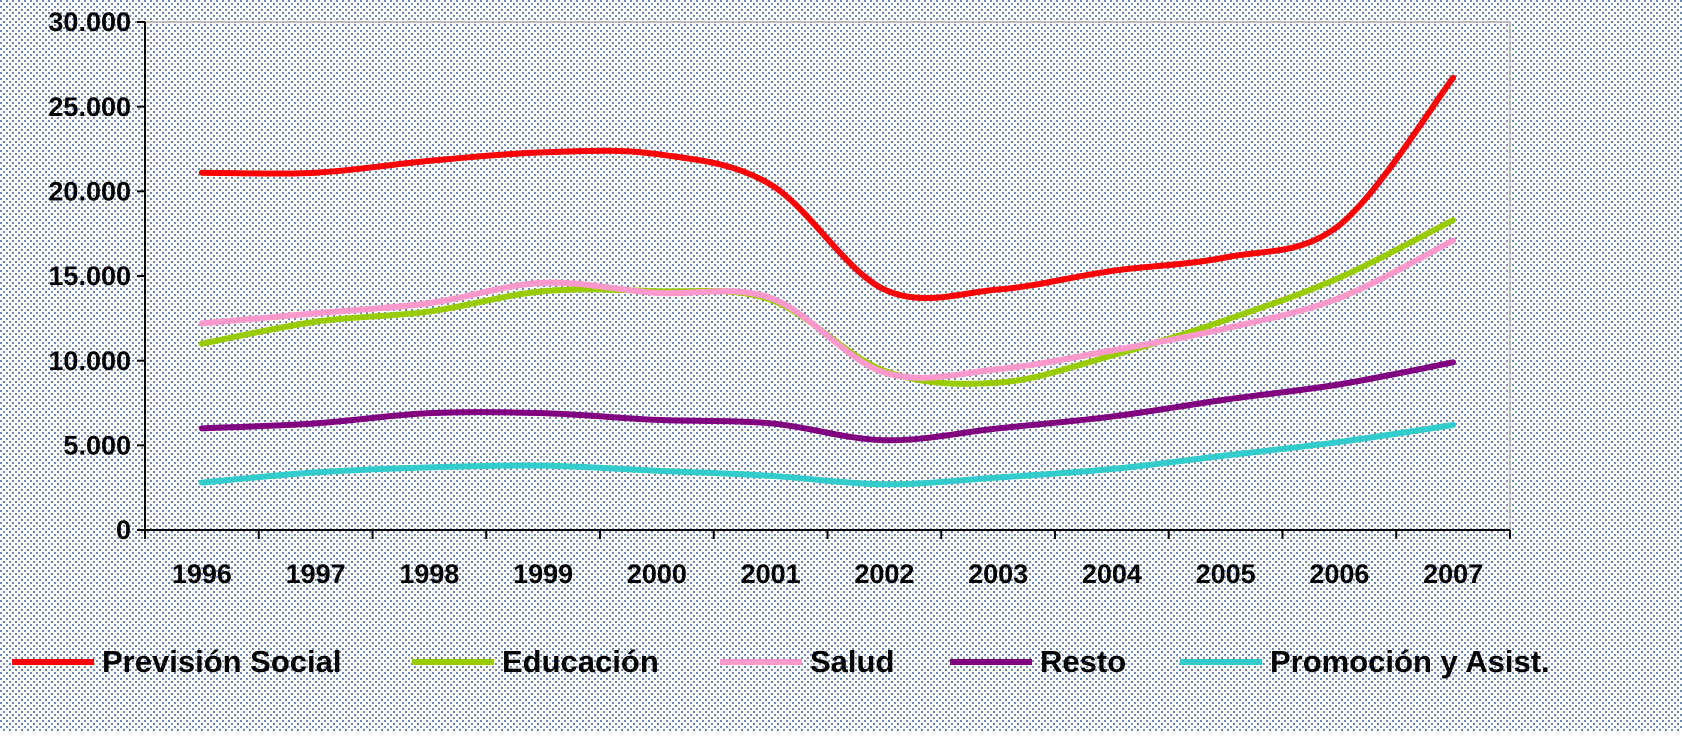 This screenshot has height=737, width=1682. What do you see at coordinates (89, 107) in the screenshot?
I see `y-tick-label: 25.000` at bounding box center [89, 107].